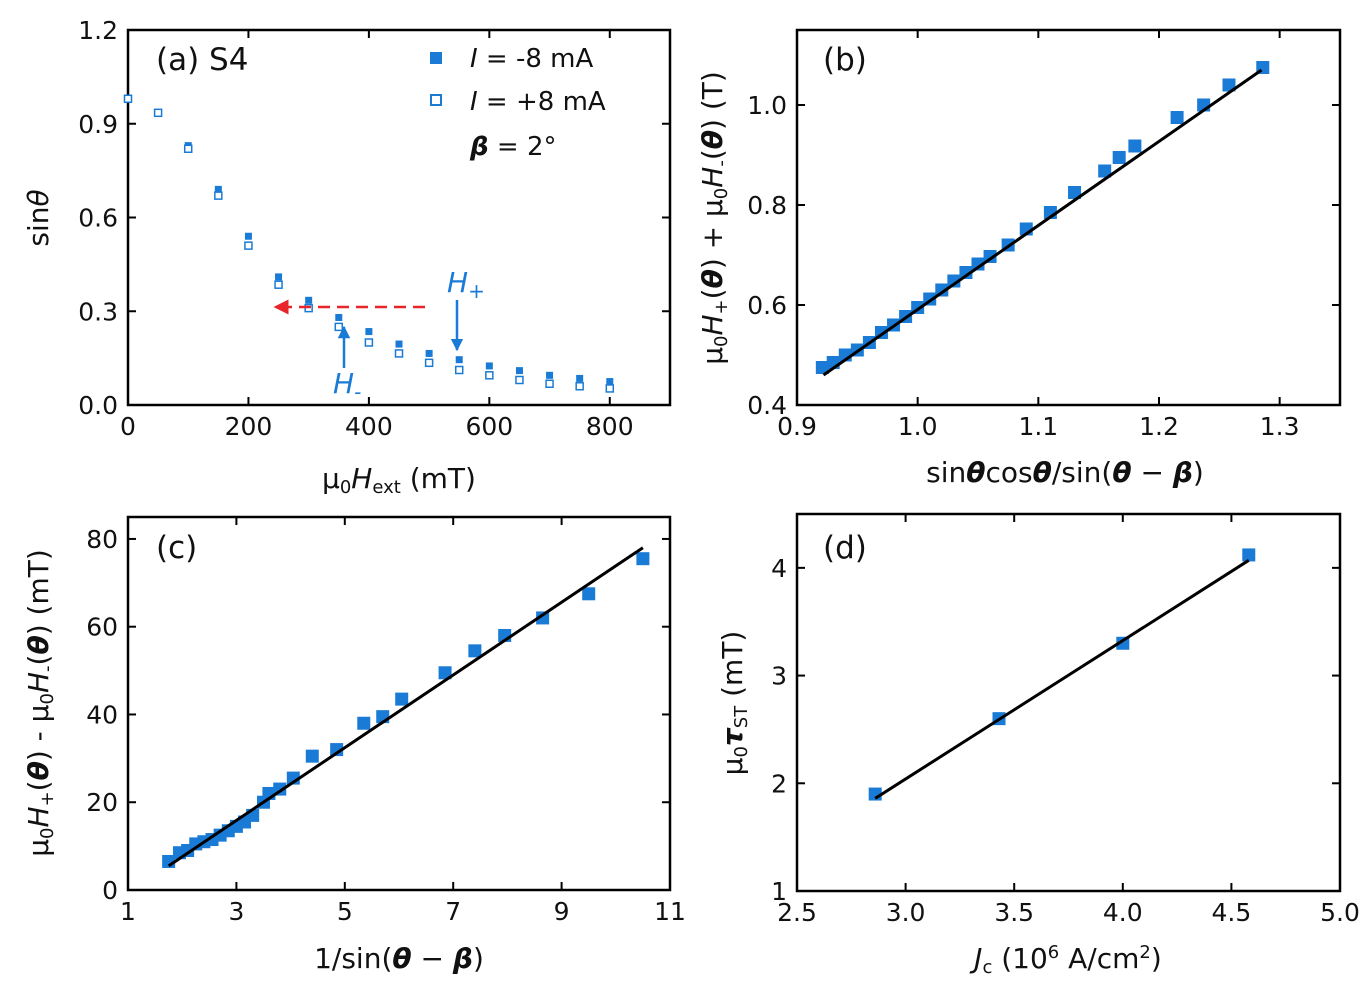 This screenshot has width=1368, height=988. I want to click on h-plus-label: H+, so click(466, 284).